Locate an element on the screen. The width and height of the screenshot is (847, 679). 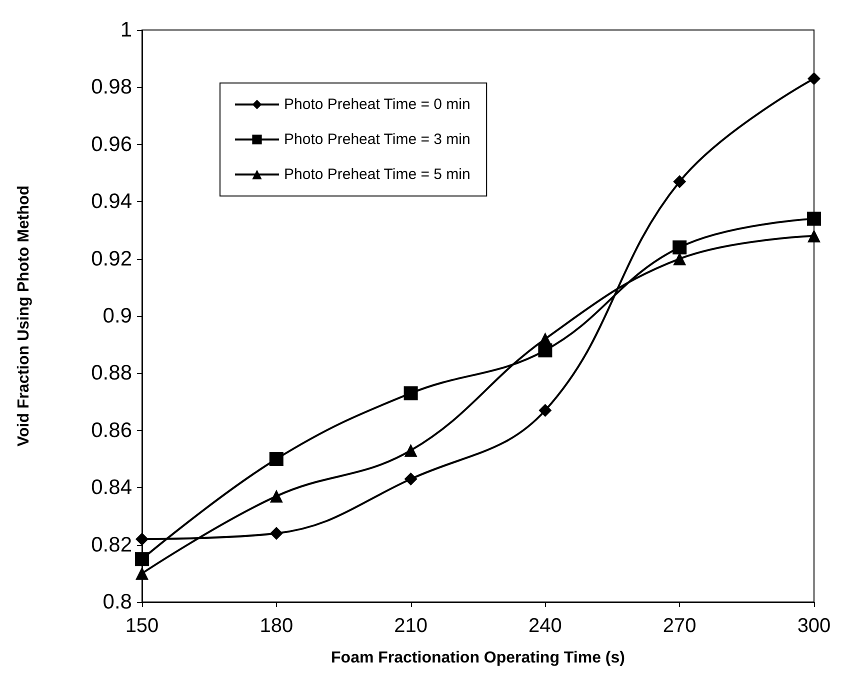
y-tick-label: 0.88 is located at coordinates (111, 373).